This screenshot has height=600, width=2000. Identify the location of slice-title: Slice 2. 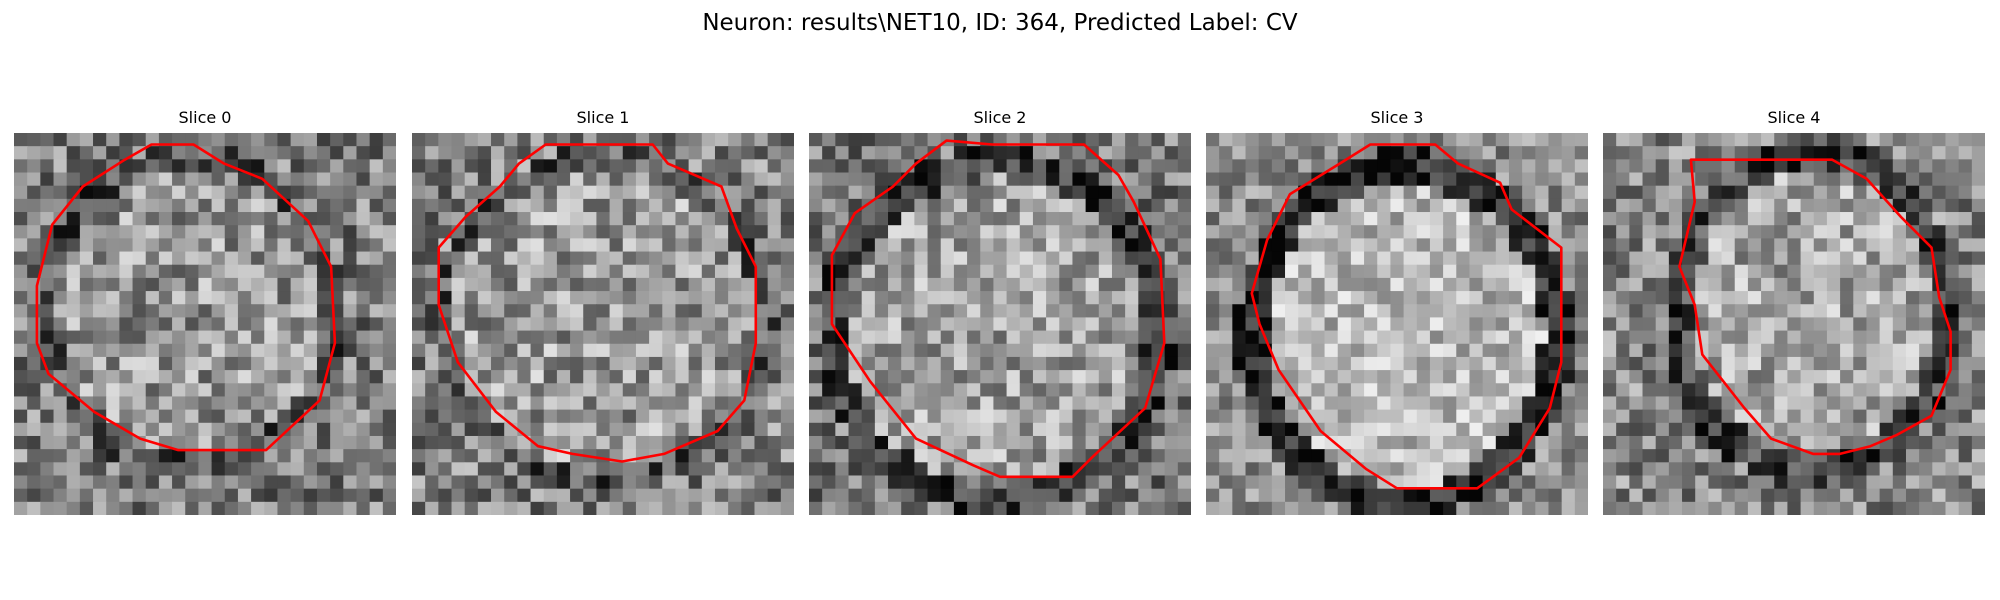
(1000, 117).